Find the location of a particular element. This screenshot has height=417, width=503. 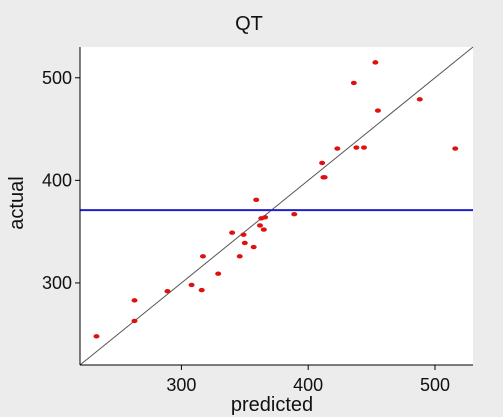

x-tick-label: 500 is located at coordinates (435, 385).